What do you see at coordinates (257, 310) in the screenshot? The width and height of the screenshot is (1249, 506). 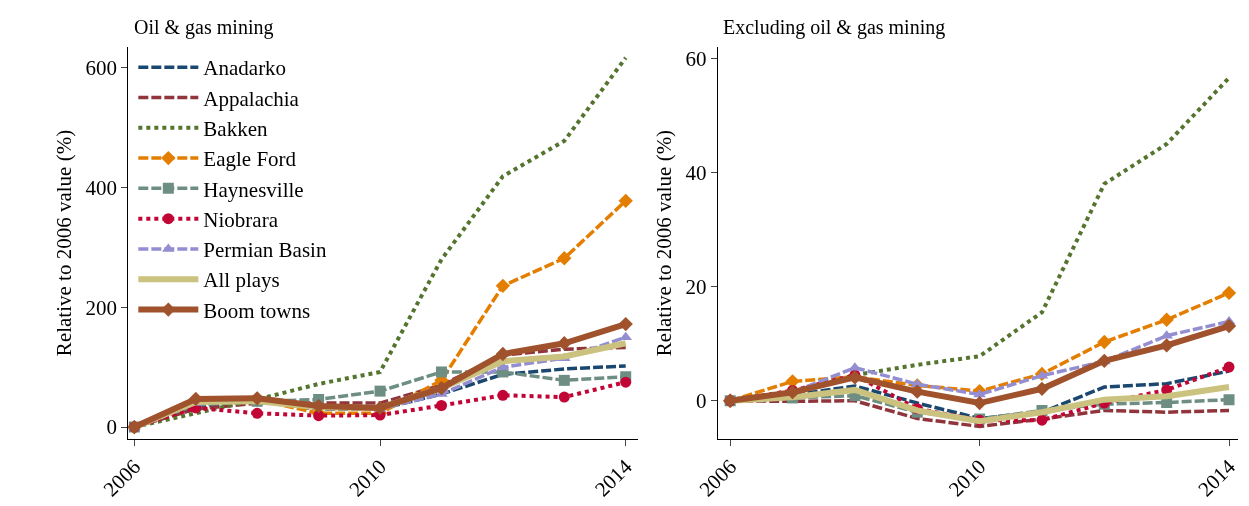 I see `legend-label: Boom towns` at bounding box center [257, 310].